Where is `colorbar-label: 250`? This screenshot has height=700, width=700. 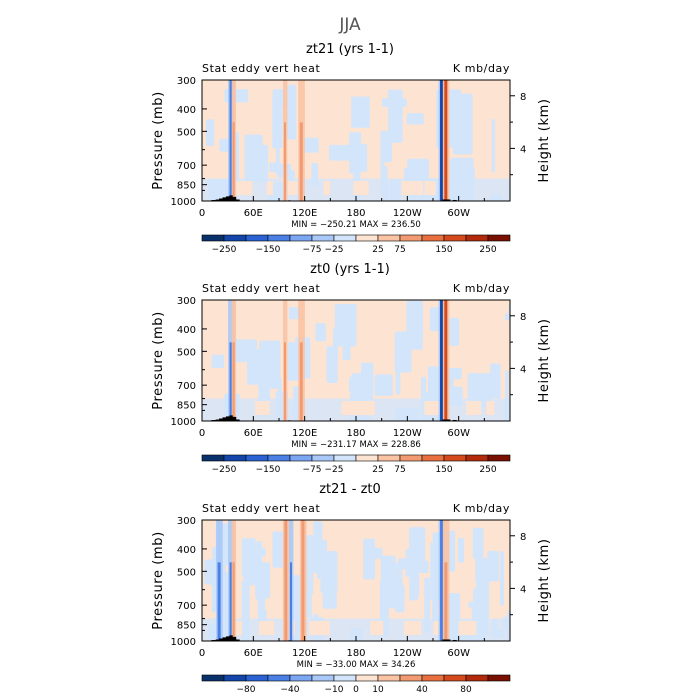
colorbar-label: 250 is located at coordinates (487, 250).